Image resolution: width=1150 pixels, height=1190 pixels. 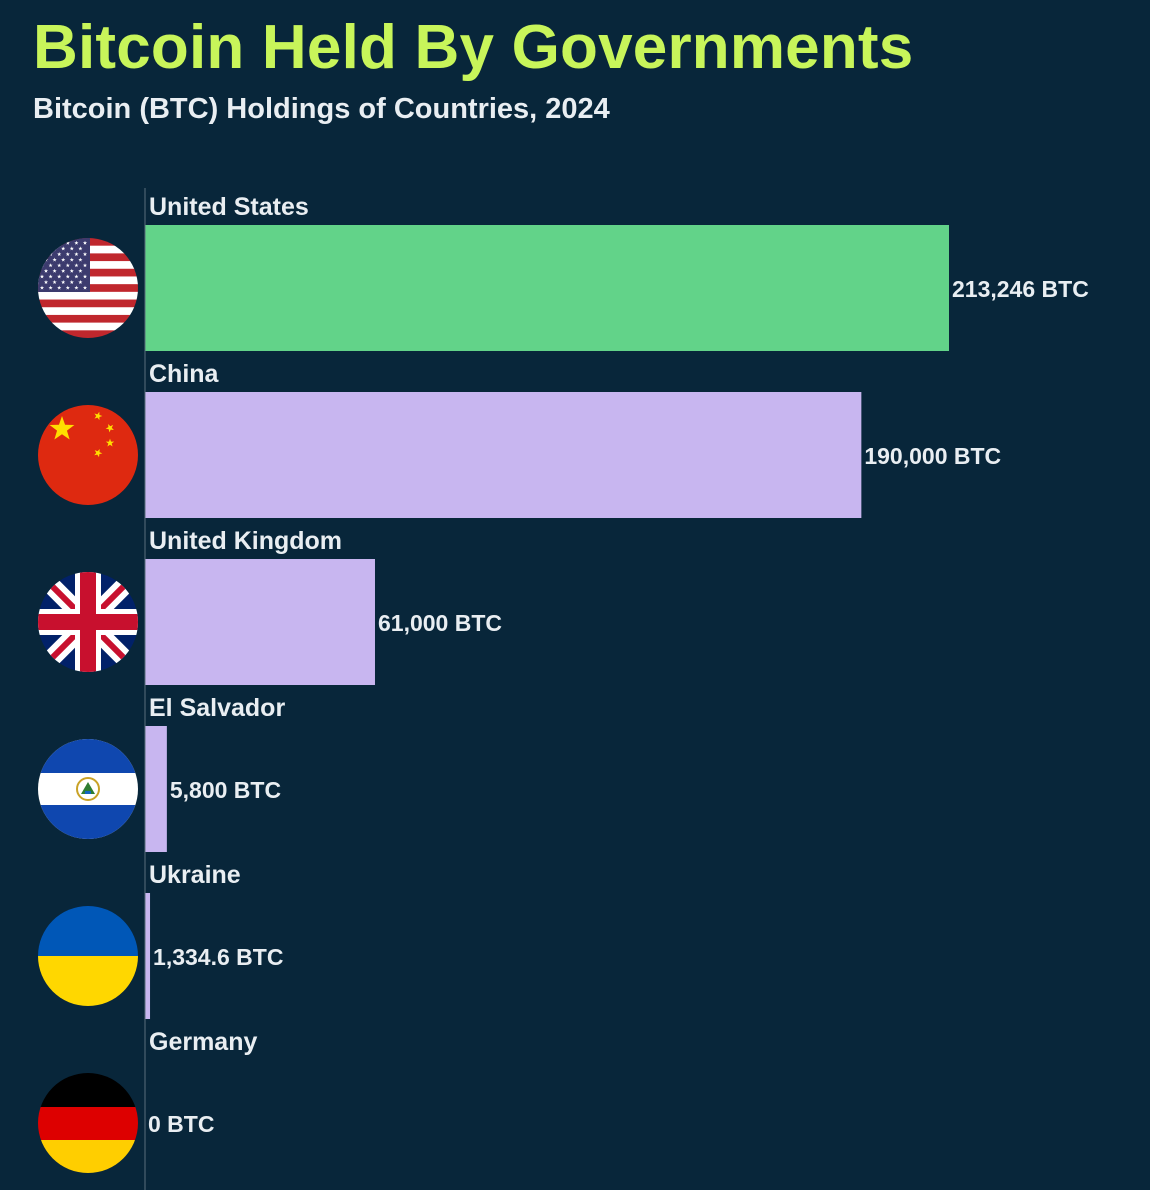 What do you see at coordinates (88, 789) in the screenshot?
I see `el-salvador-flag-icon` at bounding box center [88, 789].